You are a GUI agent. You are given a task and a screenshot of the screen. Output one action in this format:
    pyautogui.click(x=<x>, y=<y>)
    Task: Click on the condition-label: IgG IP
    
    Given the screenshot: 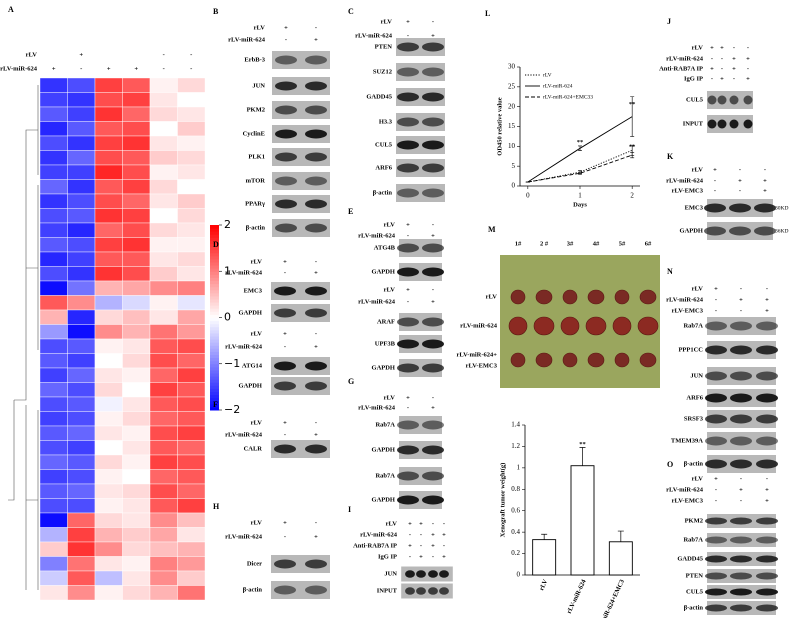 What is the action you would take?
    pyautogui.click(x=387, y=556)
    